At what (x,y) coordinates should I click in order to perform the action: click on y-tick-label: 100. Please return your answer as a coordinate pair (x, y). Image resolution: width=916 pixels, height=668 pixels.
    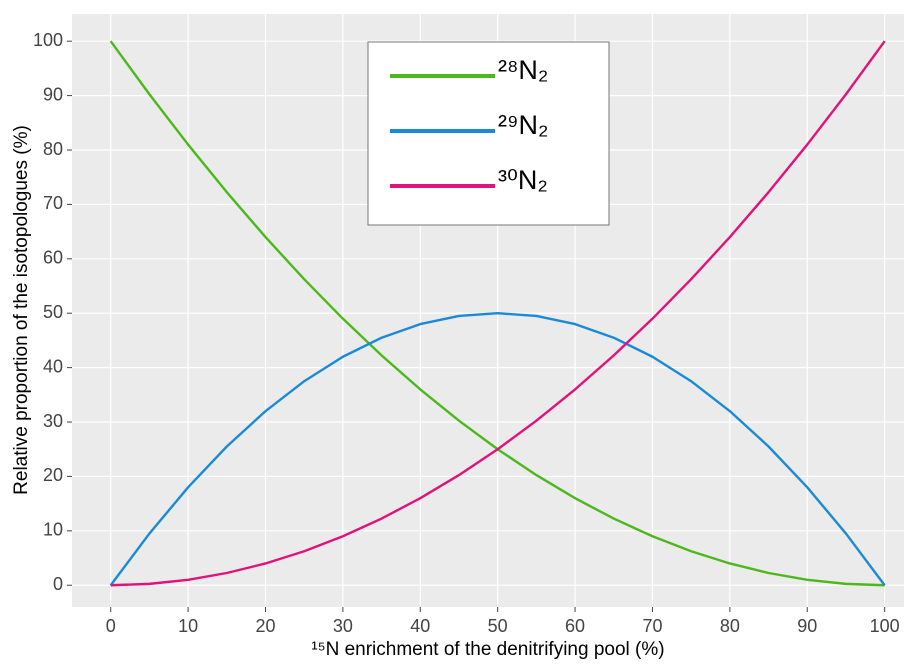
    Looking at the image, I should click on (48, 40).